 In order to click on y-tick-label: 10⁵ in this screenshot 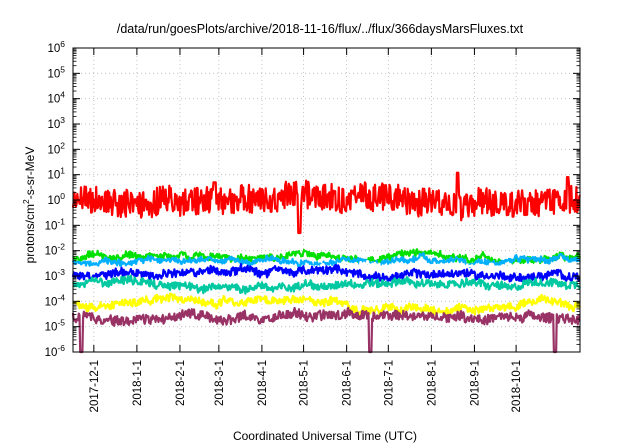, I will do `click(56, 72)`.